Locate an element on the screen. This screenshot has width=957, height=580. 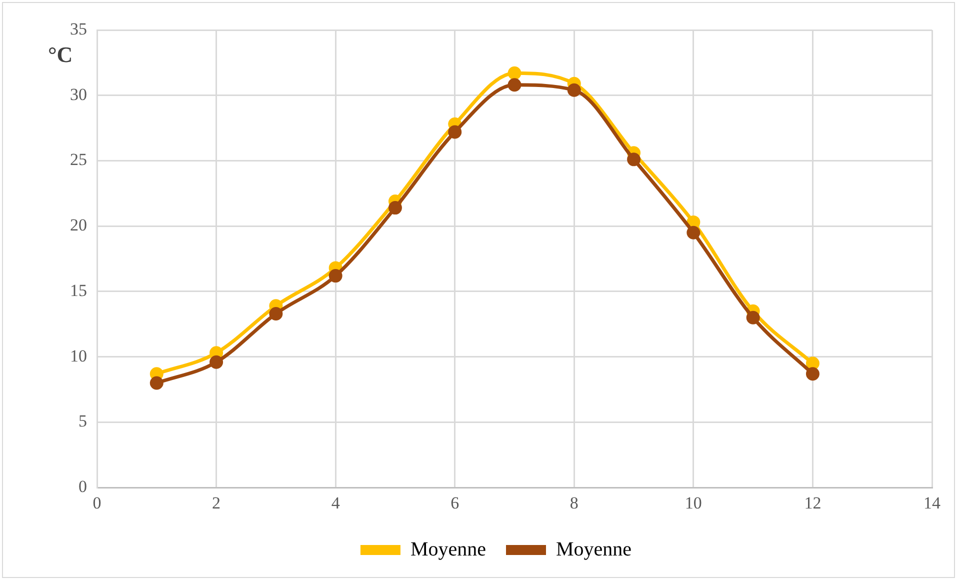
x-tick-label: 2 is located at coordinates (216, 502).